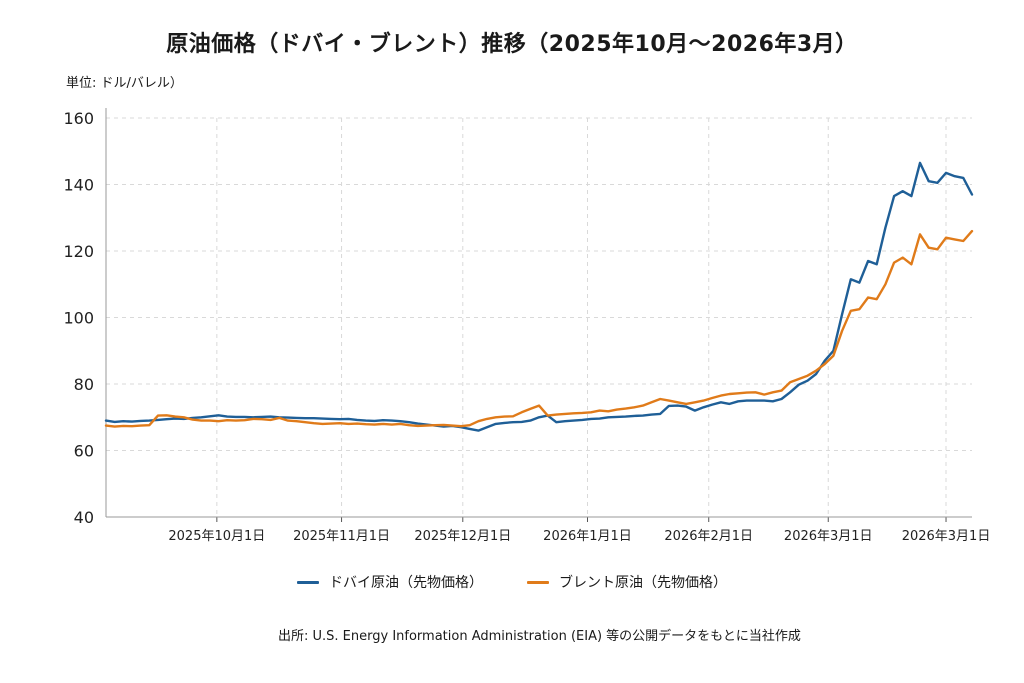 This screenshot has height=683, width=1024. I want to click on x-tick-label: 2025年10月1日, so click(216, 536).